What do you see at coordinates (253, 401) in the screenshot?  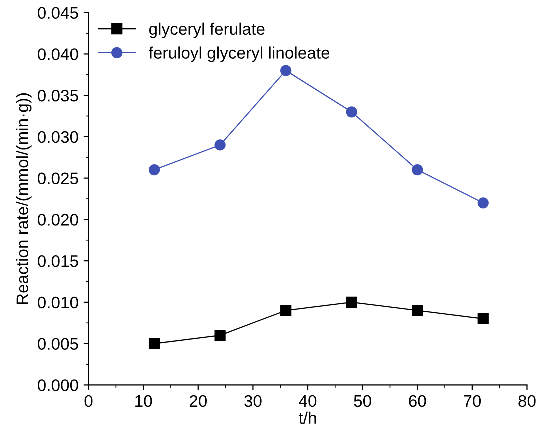 I see `x-tick-label: 30` at bounding box center [253, 401].